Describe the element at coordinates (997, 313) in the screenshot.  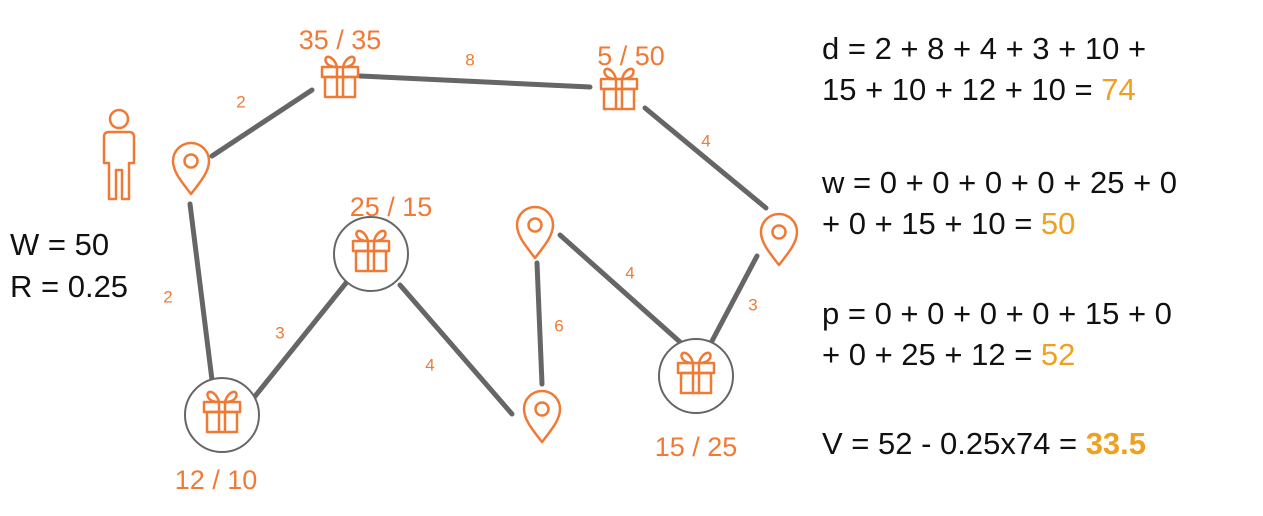
I see `prize-formula-line1: p = 0 + 0 + 0 + 0 + 15 + 0` at that location.